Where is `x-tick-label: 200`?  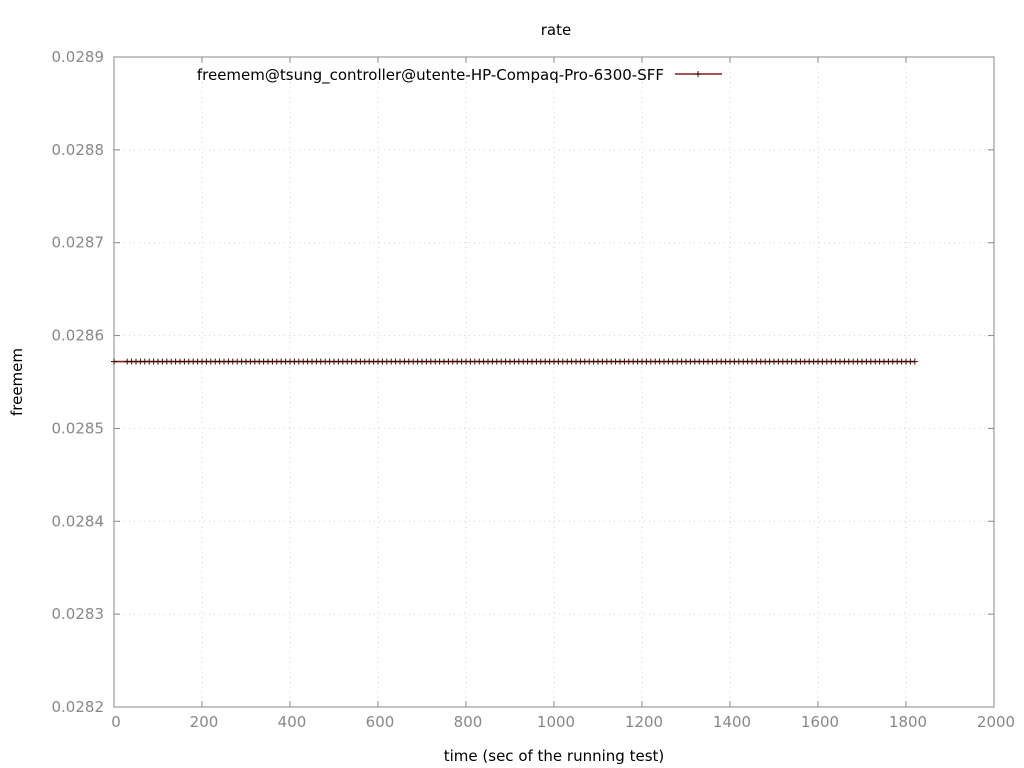 x-tick-label: 200 is located at coordinates (204, 722).